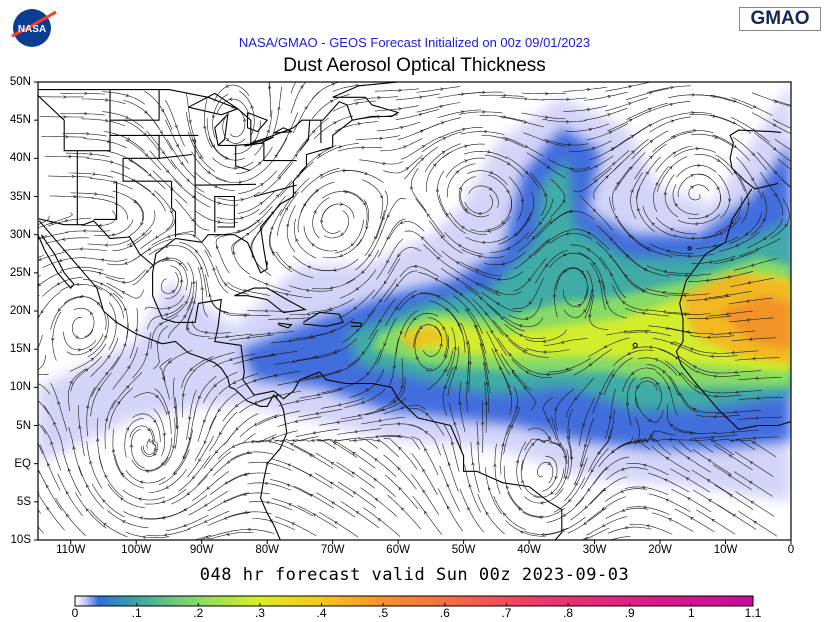 The image size is (829, 622). What do you see at coordinates (414, 575) in the screenshot?
I see `valid-time-text: 048 hr forecast valid Sun 00z 2023-09-03` at bounding box center [414, 575].